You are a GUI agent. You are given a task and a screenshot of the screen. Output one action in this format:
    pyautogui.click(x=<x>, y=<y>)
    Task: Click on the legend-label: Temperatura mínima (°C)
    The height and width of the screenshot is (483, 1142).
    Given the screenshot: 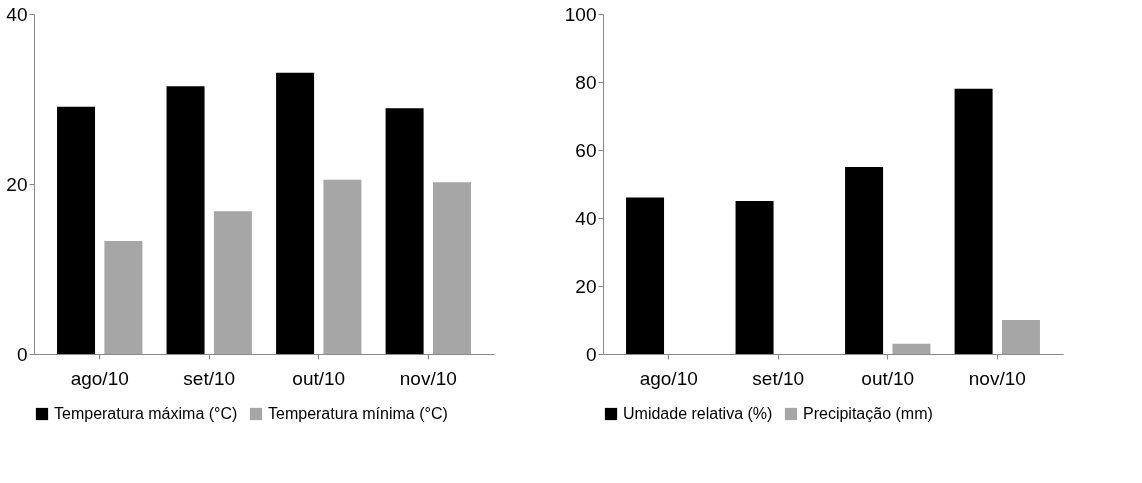 What is the action you would take?
    pyautogui.click(x=358, y=413)
    